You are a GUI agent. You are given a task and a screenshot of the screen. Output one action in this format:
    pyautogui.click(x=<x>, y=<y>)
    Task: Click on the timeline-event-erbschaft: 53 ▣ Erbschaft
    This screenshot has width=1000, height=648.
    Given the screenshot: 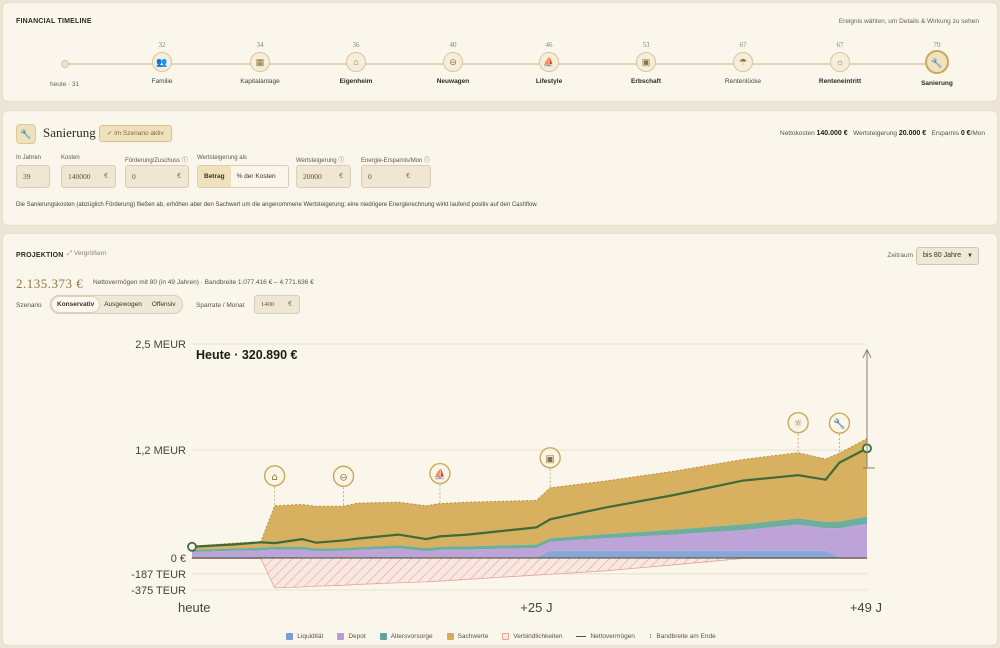 What is the action you would take?
    pyautogui.click(x=646, y=63)
    